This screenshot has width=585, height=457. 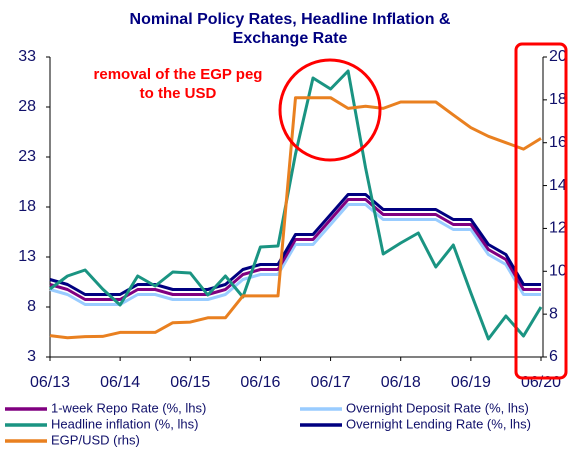 What do you see at coordinates (27, 206) in the screenshot?
I see `y-tick-label: 18` at bounding box center [27, 206].